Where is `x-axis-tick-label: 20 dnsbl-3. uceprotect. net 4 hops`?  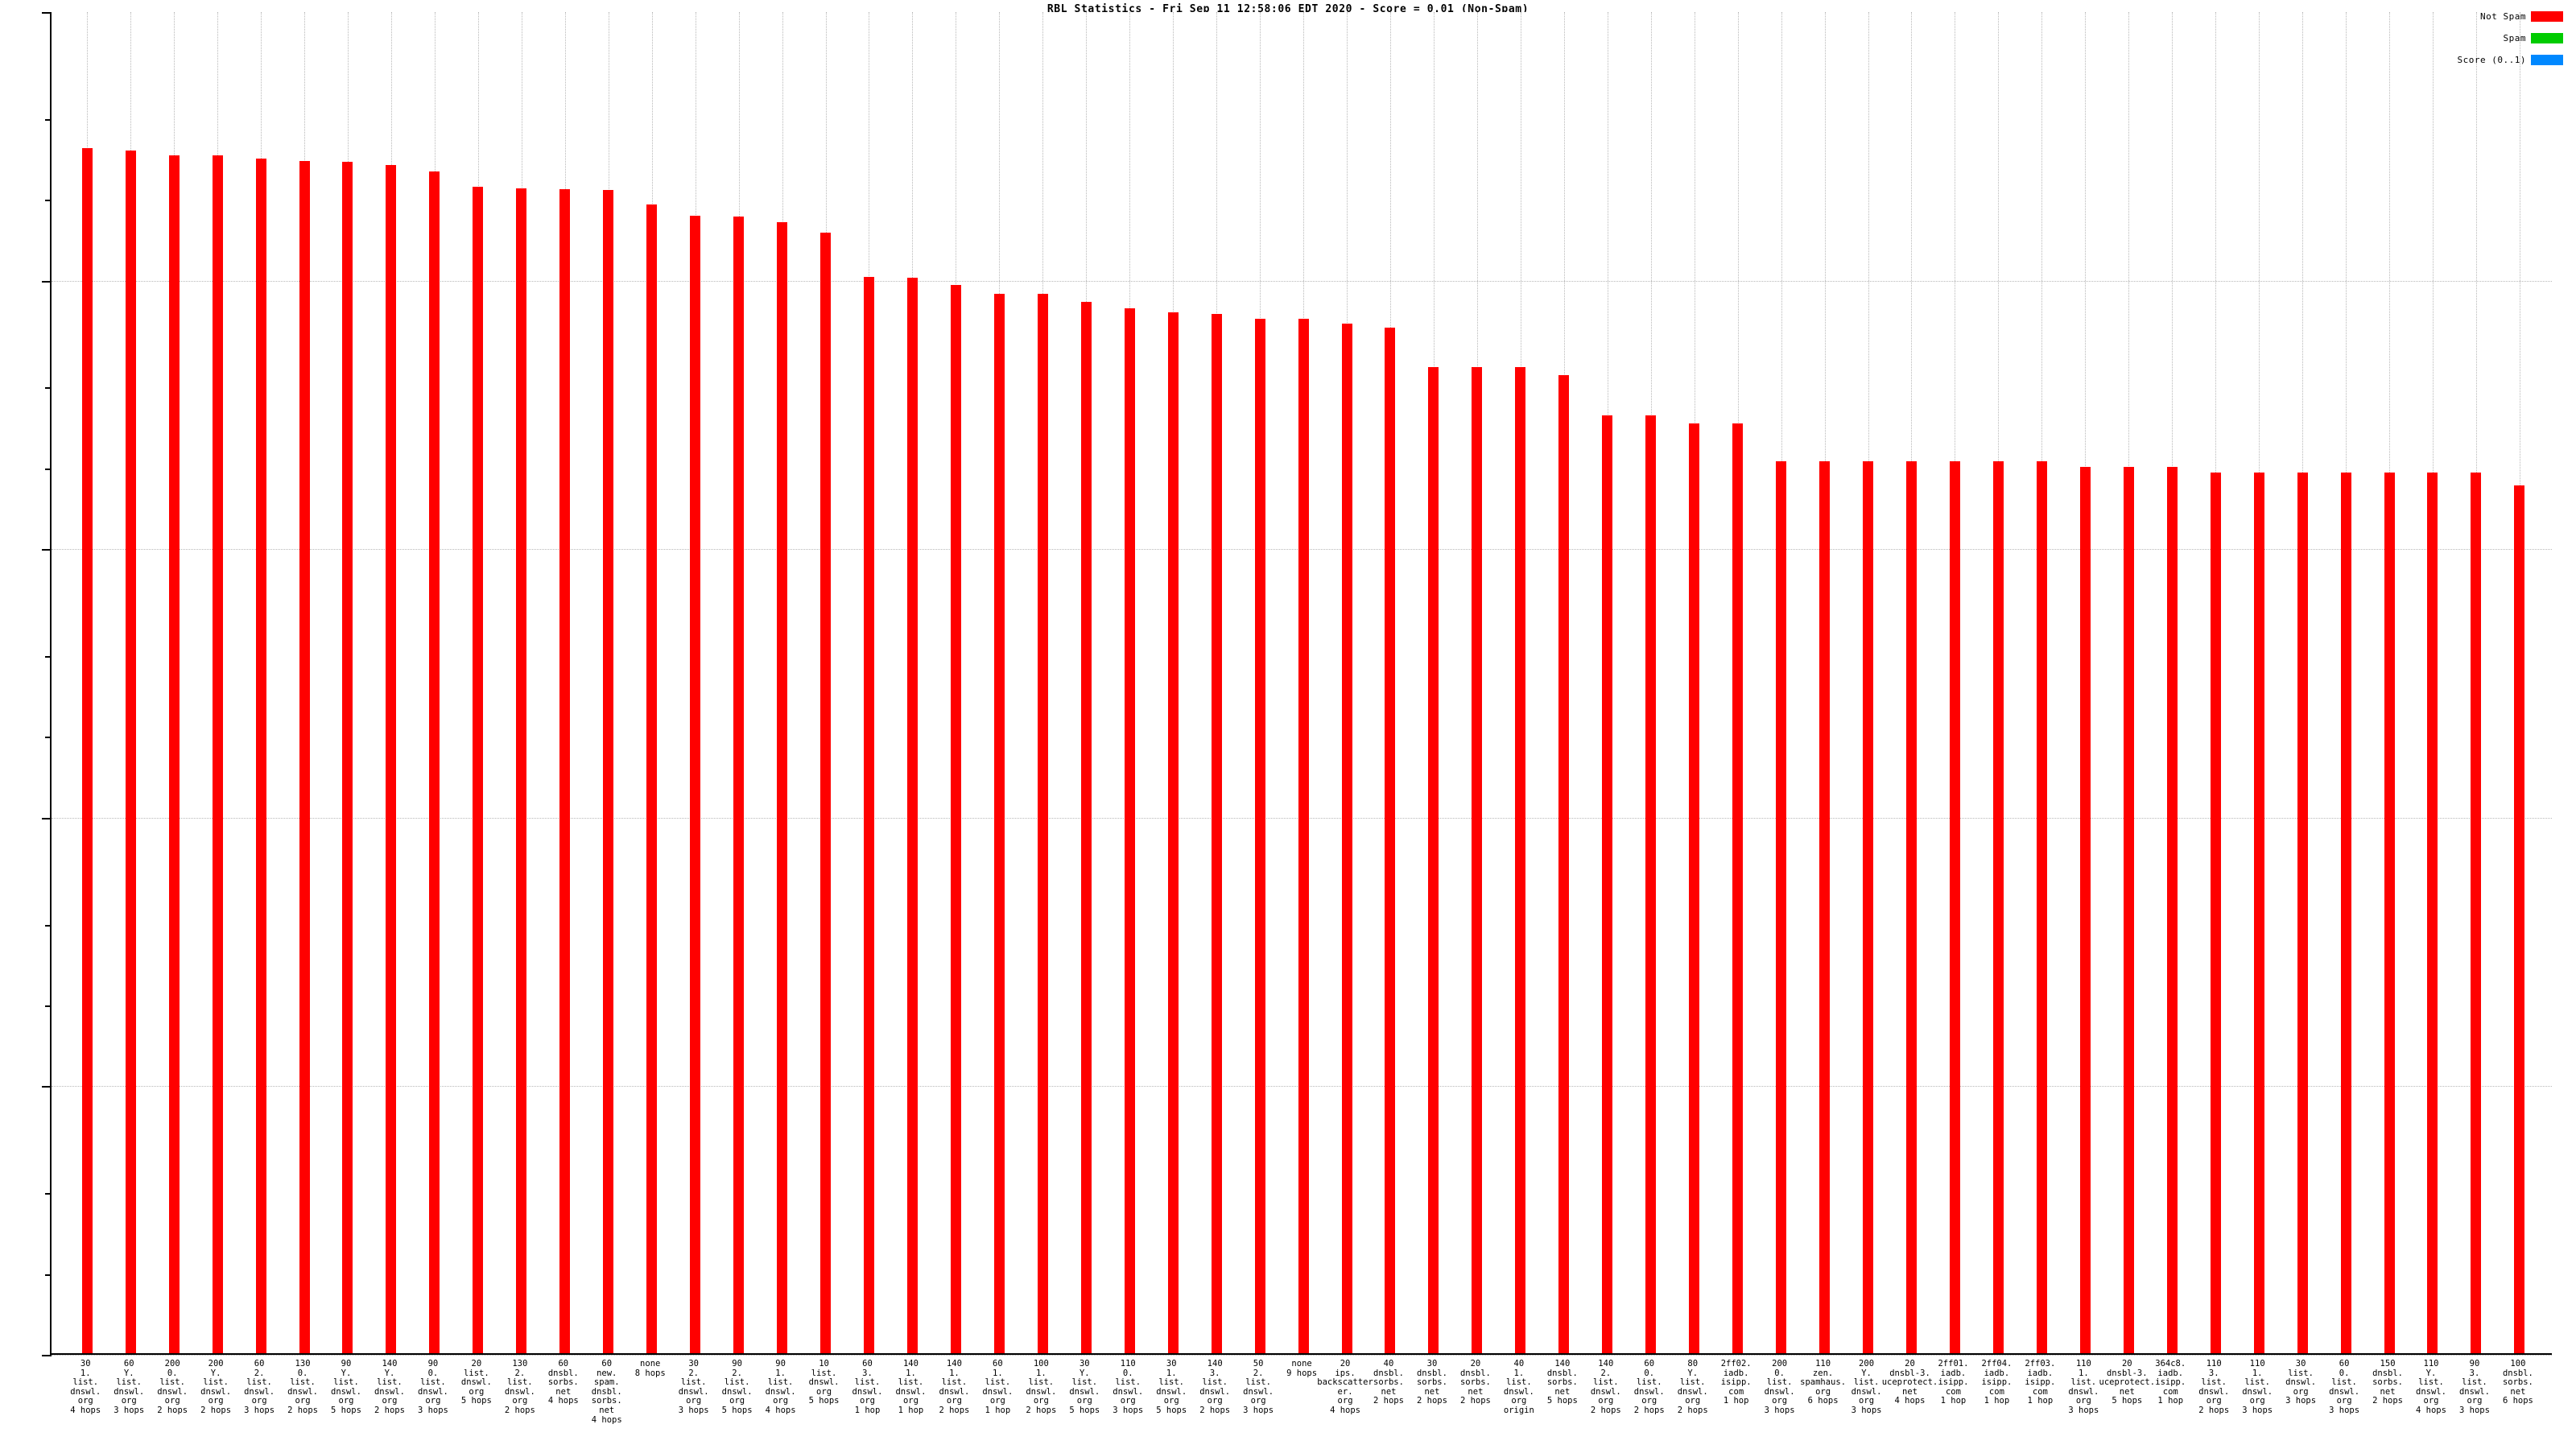
x-axis-tick-label: 20 dnsbl-3. uceprotect. net 4 hops is located at coordinates (1909, 1382).